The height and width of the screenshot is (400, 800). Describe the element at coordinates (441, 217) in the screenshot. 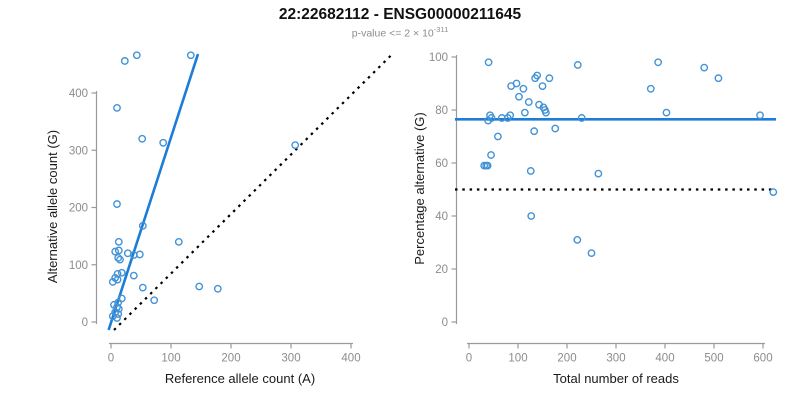

I see `y-tick-label: 40` at that location.